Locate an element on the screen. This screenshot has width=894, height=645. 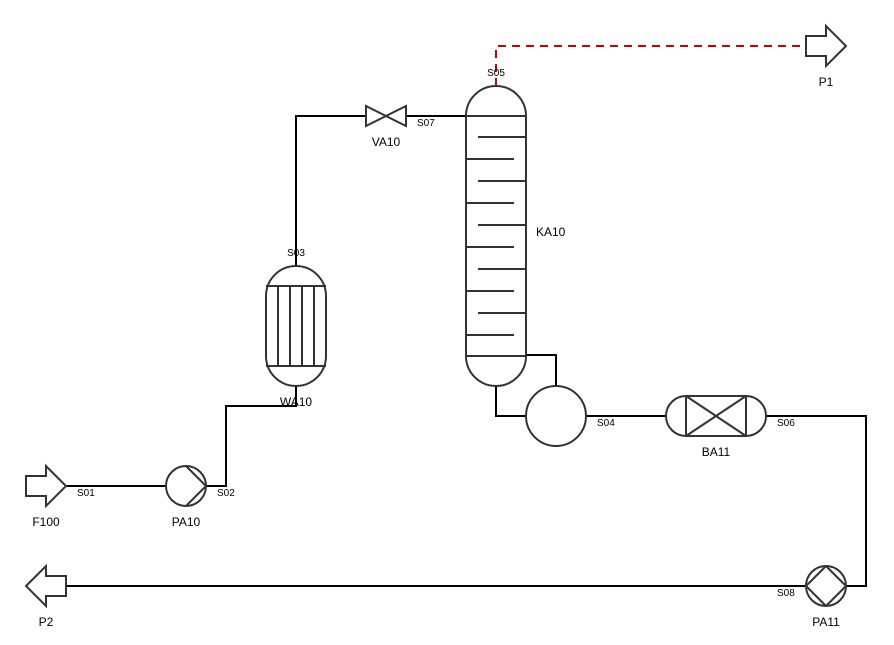
stream-label-s02: S02 is located at coordinates (226, 493).